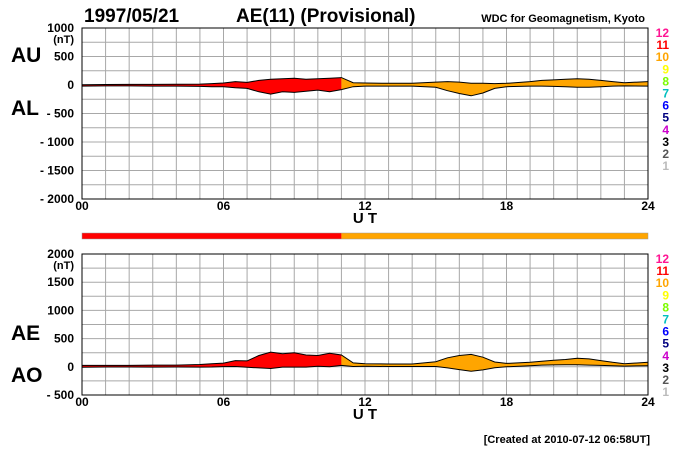 The image size is (700, 450). What do you see at coordinates (60, 282) in the screenshot?
I see `y-tick-label: 1500` at bounding box center [60, 282].